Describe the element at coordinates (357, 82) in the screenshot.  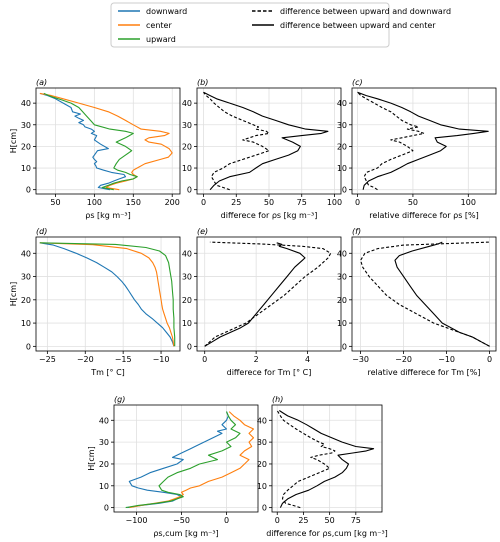
I see `panel-title: (c)` at that location.